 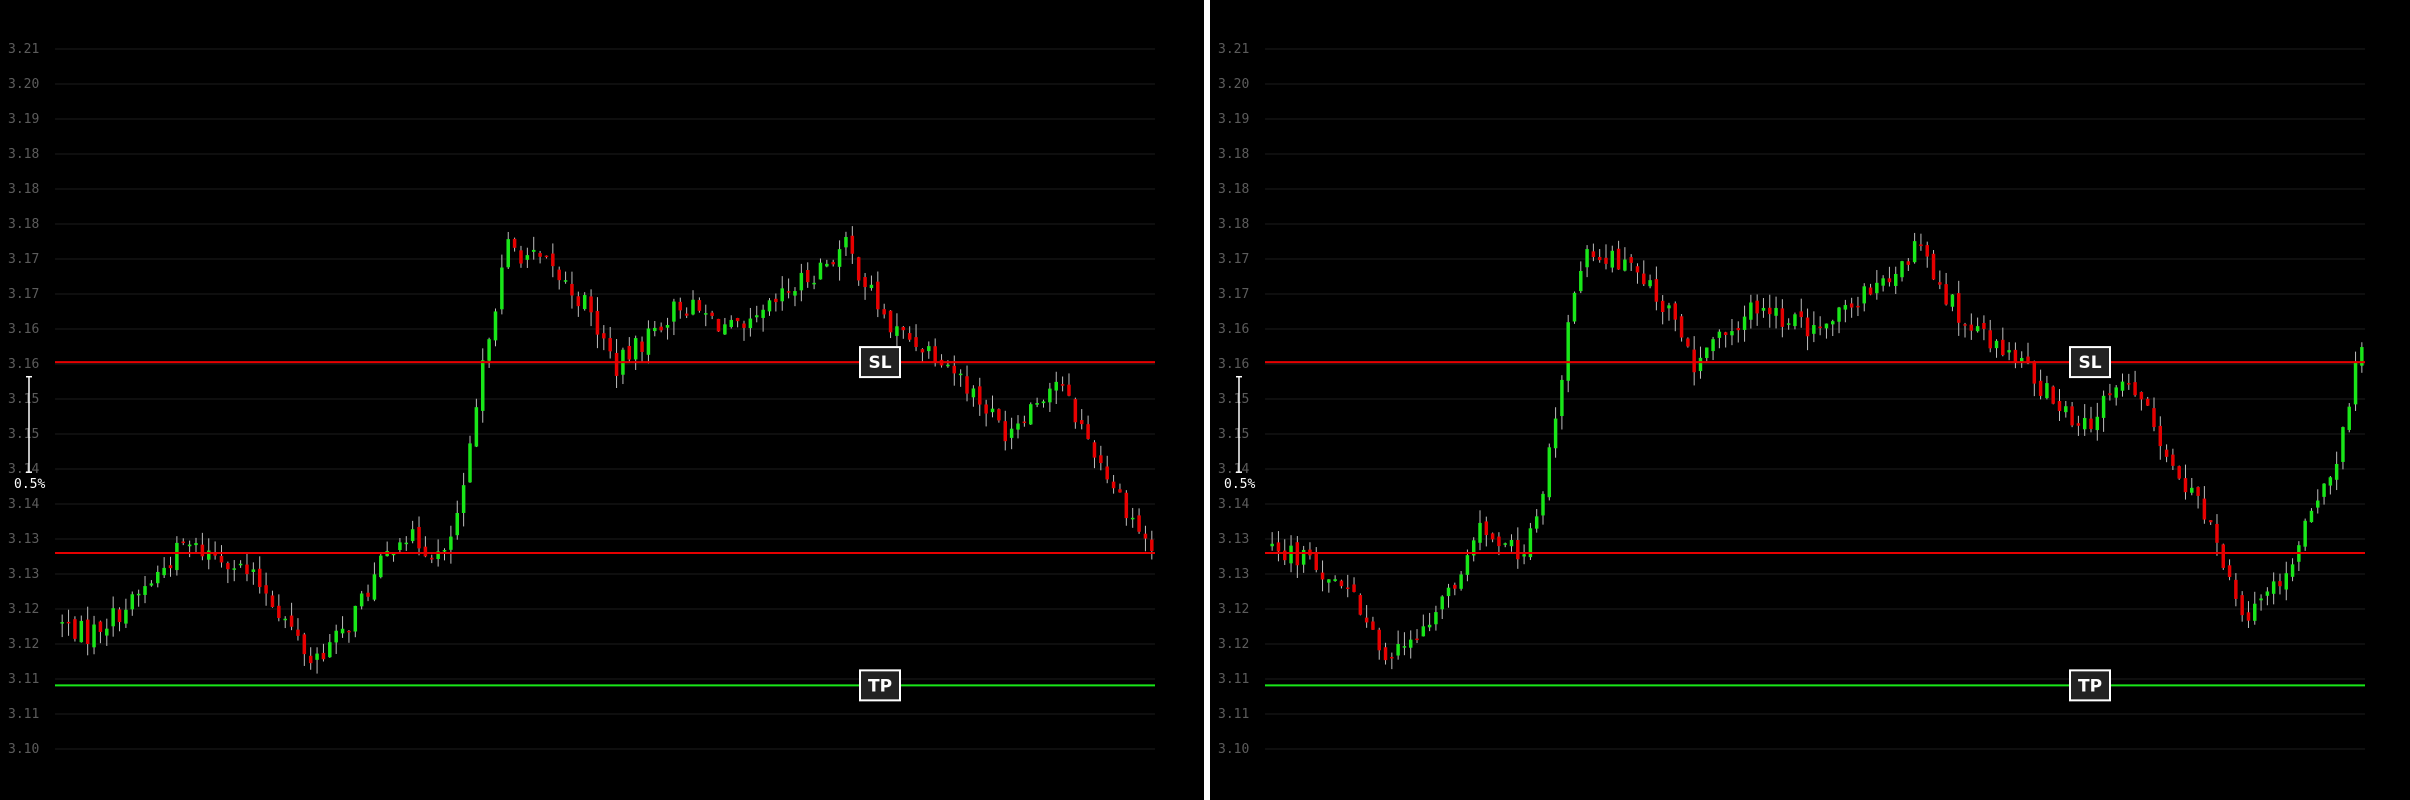 I want to click on y-tick-label: 3.18, so click(x=23, y=224).